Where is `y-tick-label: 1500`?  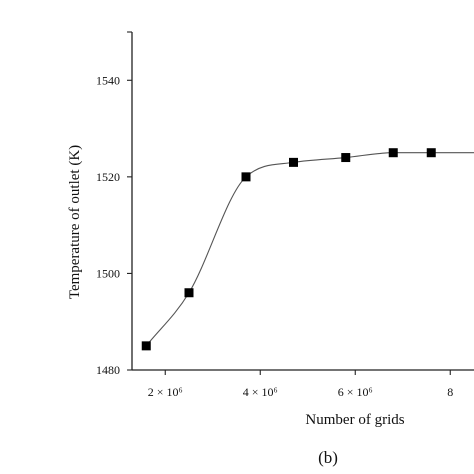 y-tick-label: 1500 is located at coordinates (108, 273).